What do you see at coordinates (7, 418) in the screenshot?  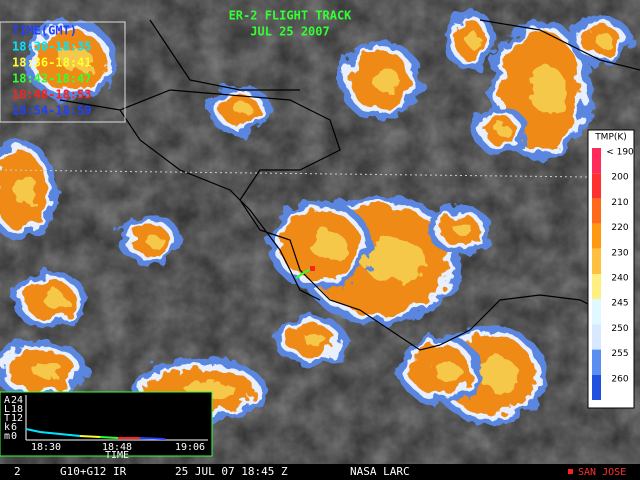 I see `inset-axis-letter: T` at bounding box center [7, 418].